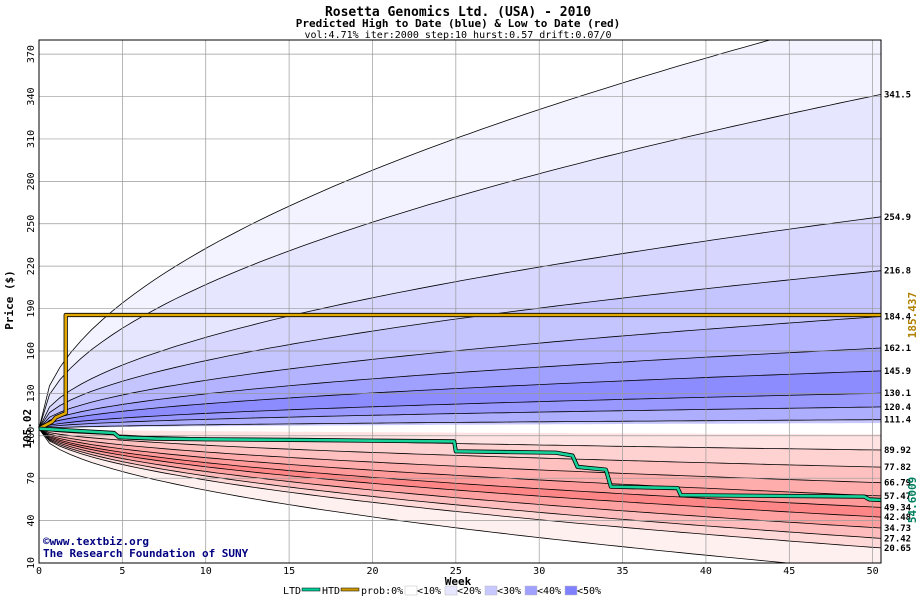 The height and width of the screenshot is (600, 920). I want to click on band-end-label: 49.34, so click(898, 508).